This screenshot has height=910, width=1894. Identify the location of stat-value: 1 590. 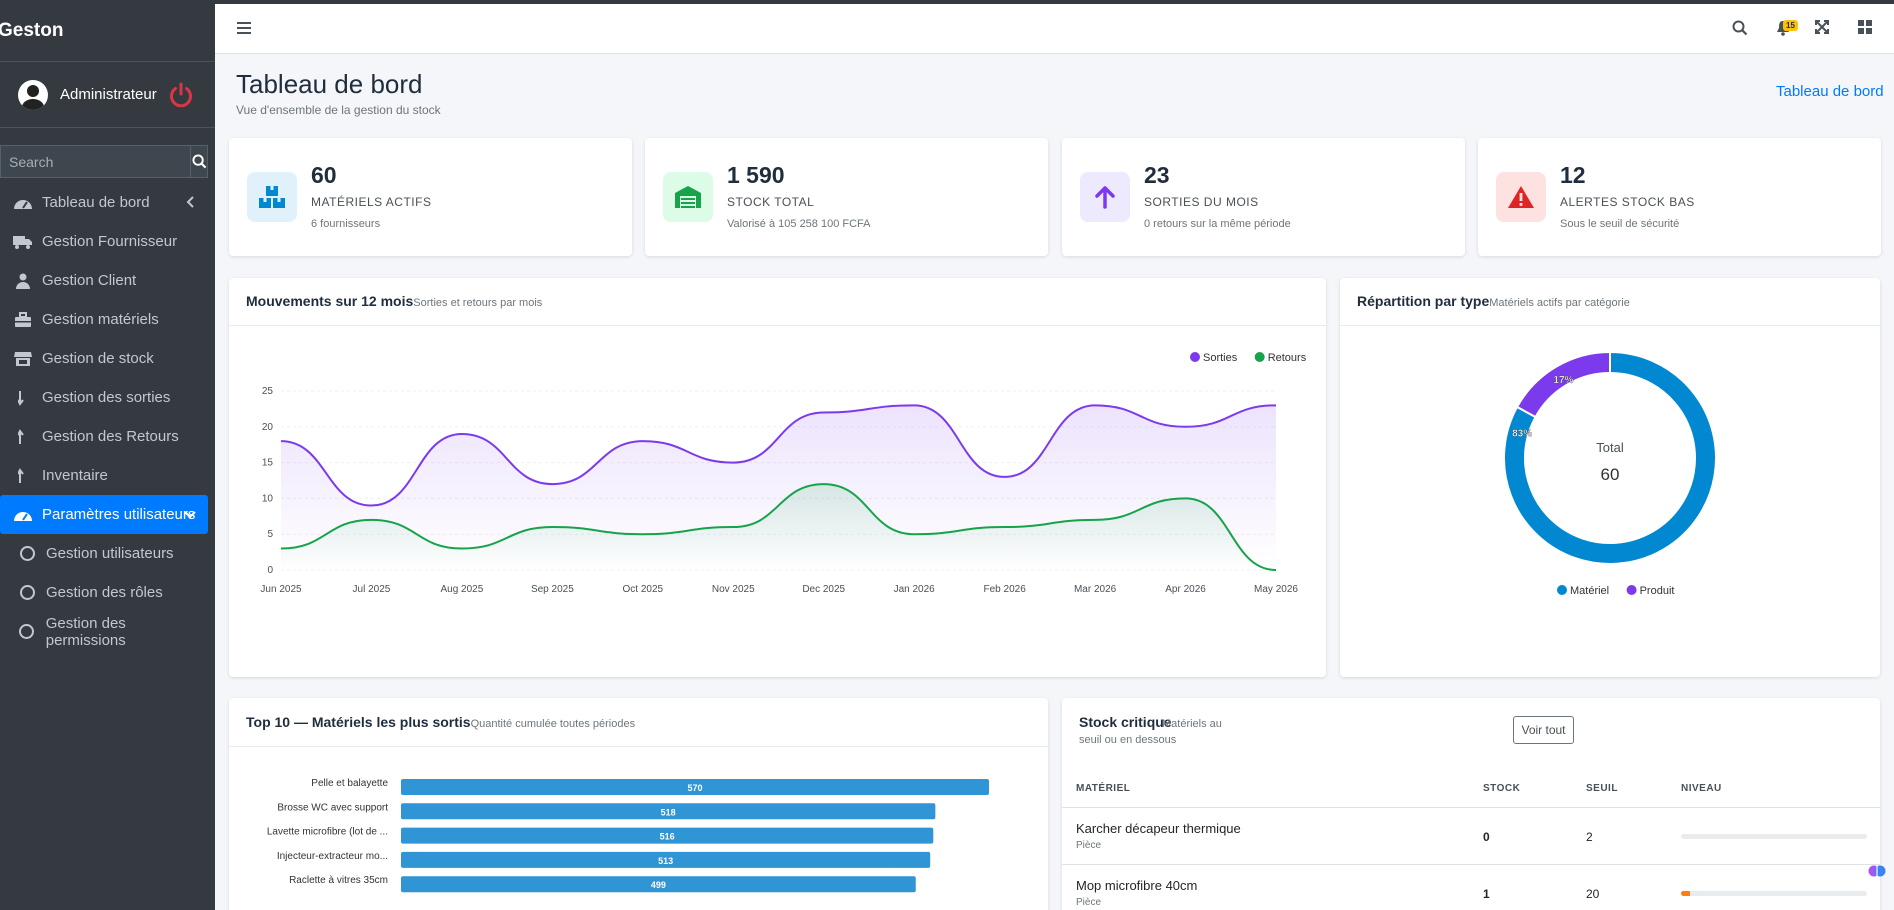
(756, 175).